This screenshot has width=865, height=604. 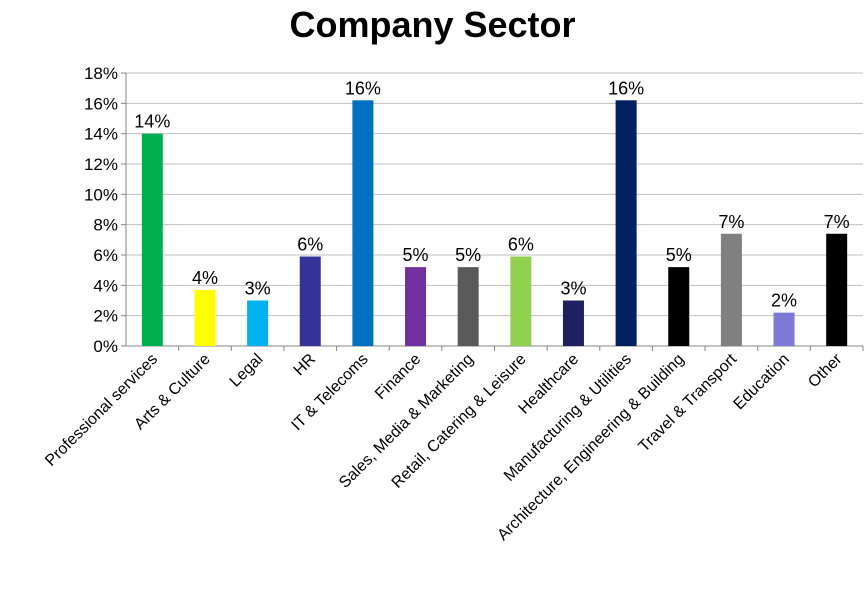 What do you see at coordinates (688, 402) in the screenshot?
I see `category-label: Travel & Transport` at bounding box center [688, 402].